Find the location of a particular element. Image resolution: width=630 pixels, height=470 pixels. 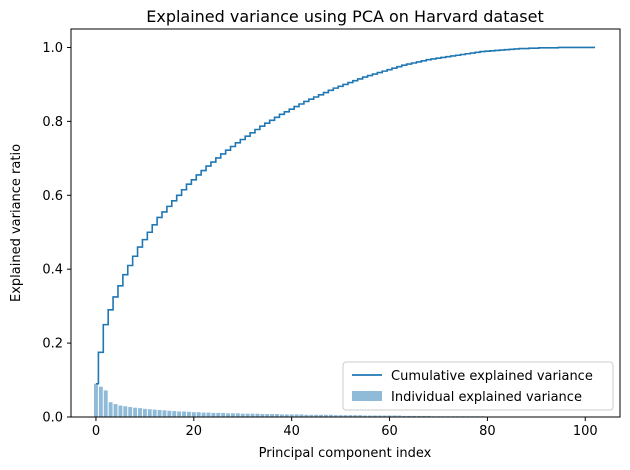

x-axis-label: Principal component index is located at coordinates (345, 453).